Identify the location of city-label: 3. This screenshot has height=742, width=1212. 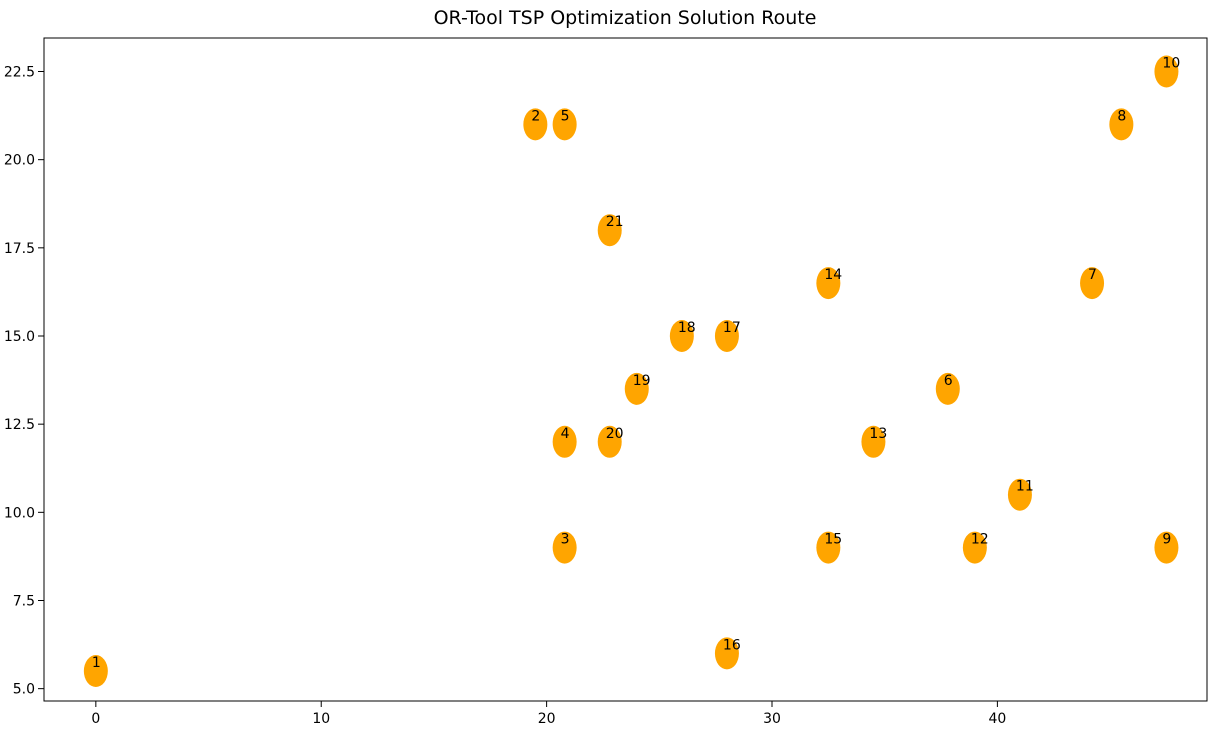
(565, 540).